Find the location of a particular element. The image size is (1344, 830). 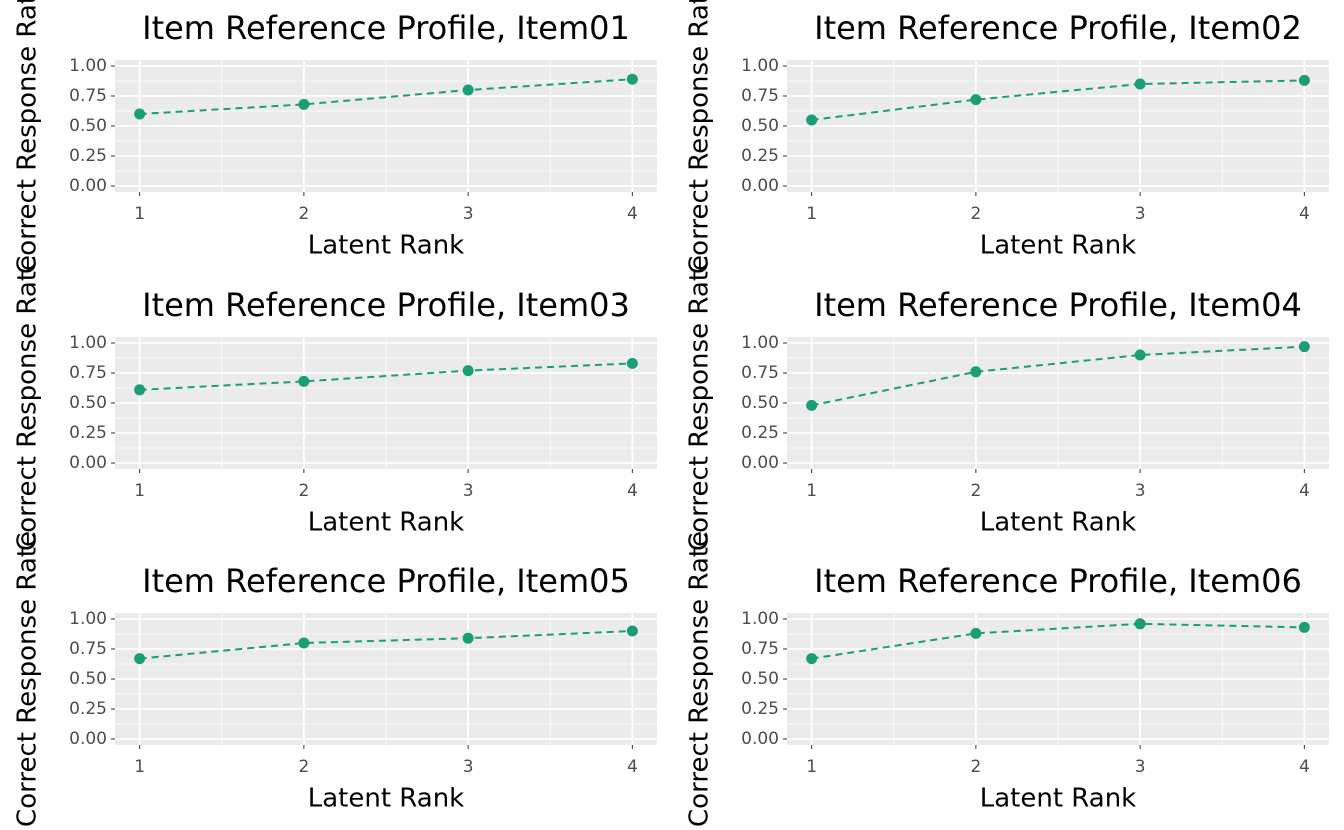

chart-title: Item Reference Profile, Item06 is located at coordinates (1058, 581).